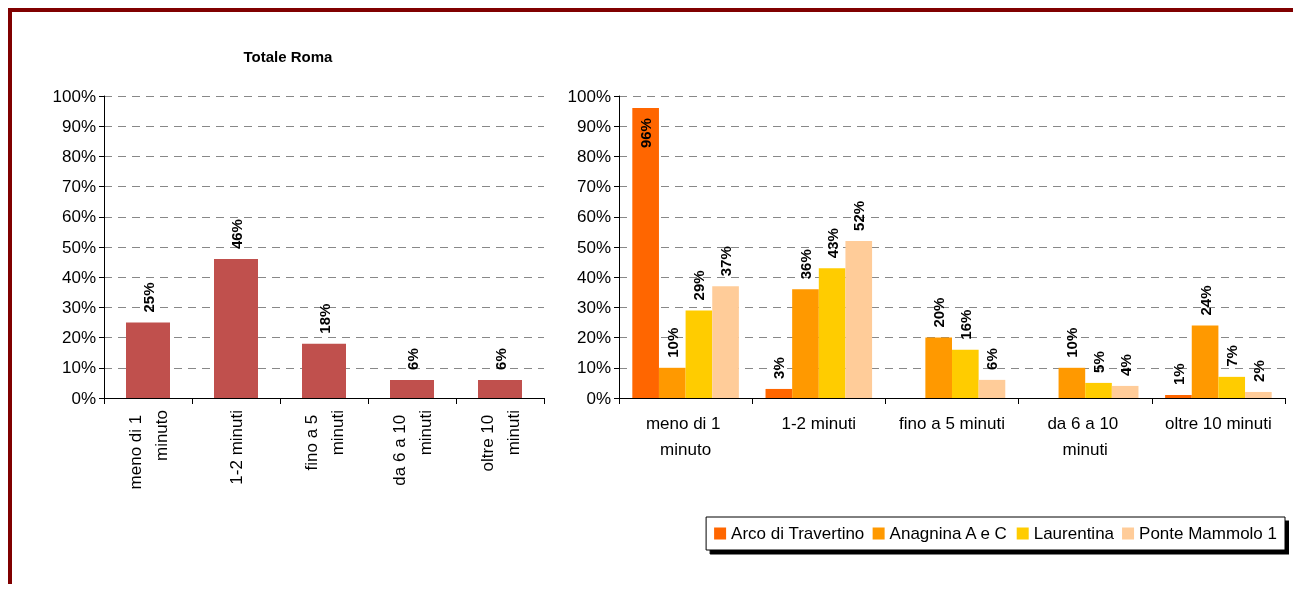  I want to click on data-label: 20%, so click(939, 312).